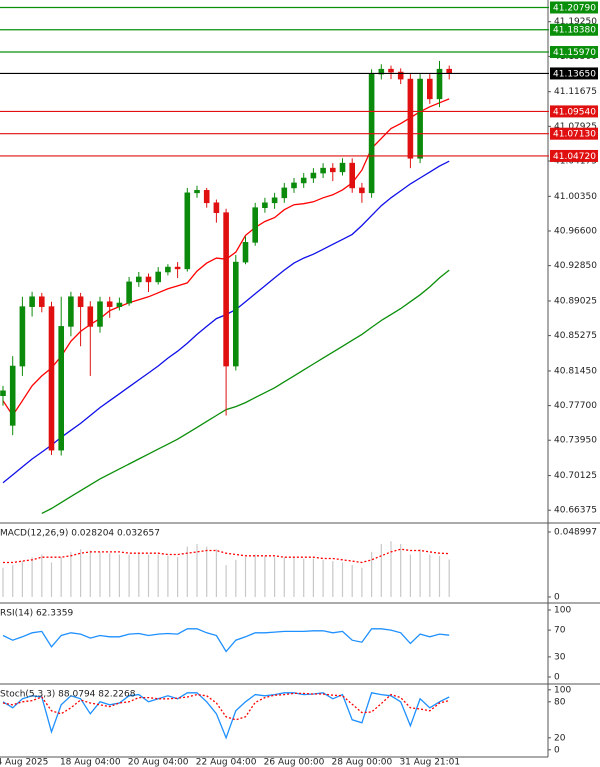  Describe the element at coordinates (575, 92) in the screenshot. I see `y-tick-label: 41.11675` at that location.